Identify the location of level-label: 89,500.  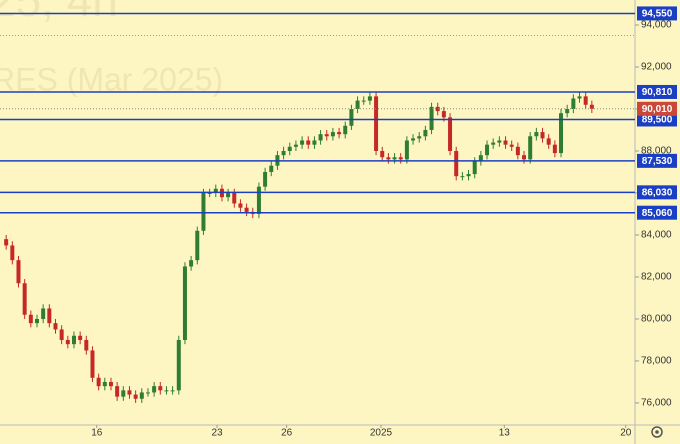
(657, 120).